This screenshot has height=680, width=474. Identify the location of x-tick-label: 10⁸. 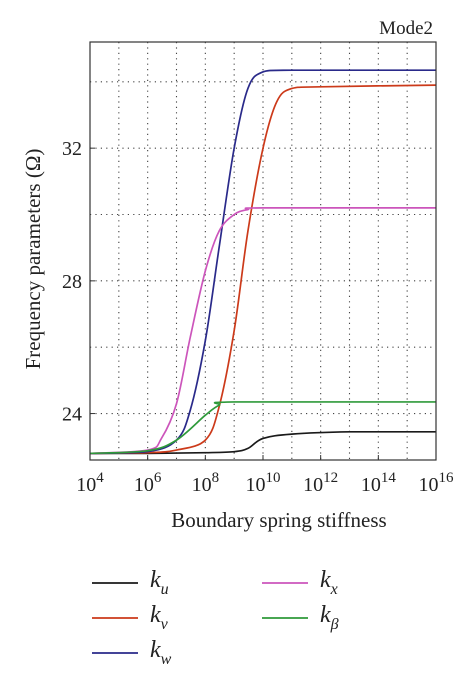
(206, 483).